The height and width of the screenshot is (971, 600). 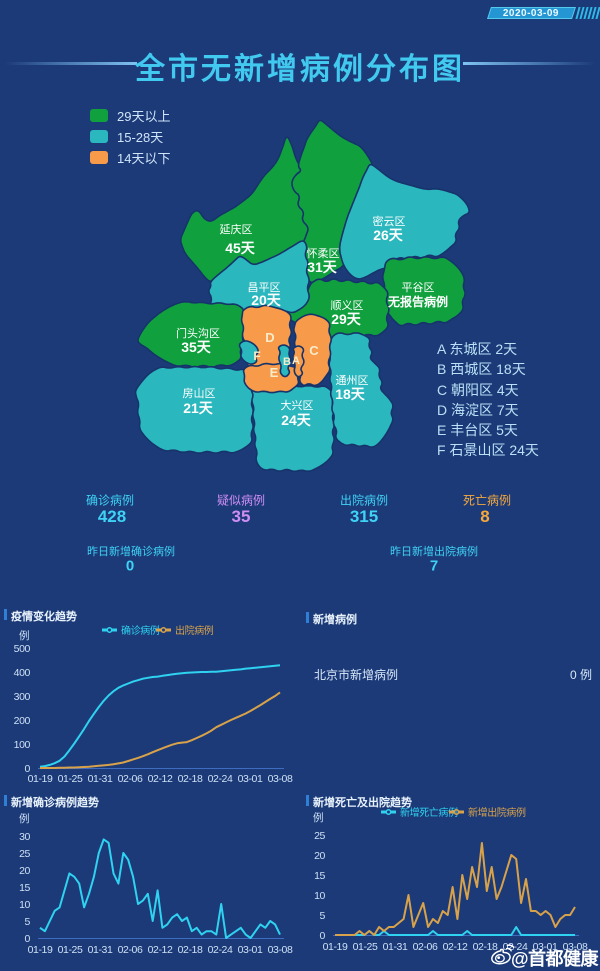 I want to click on svg-text: 房山区, so click(x=199, y=393).